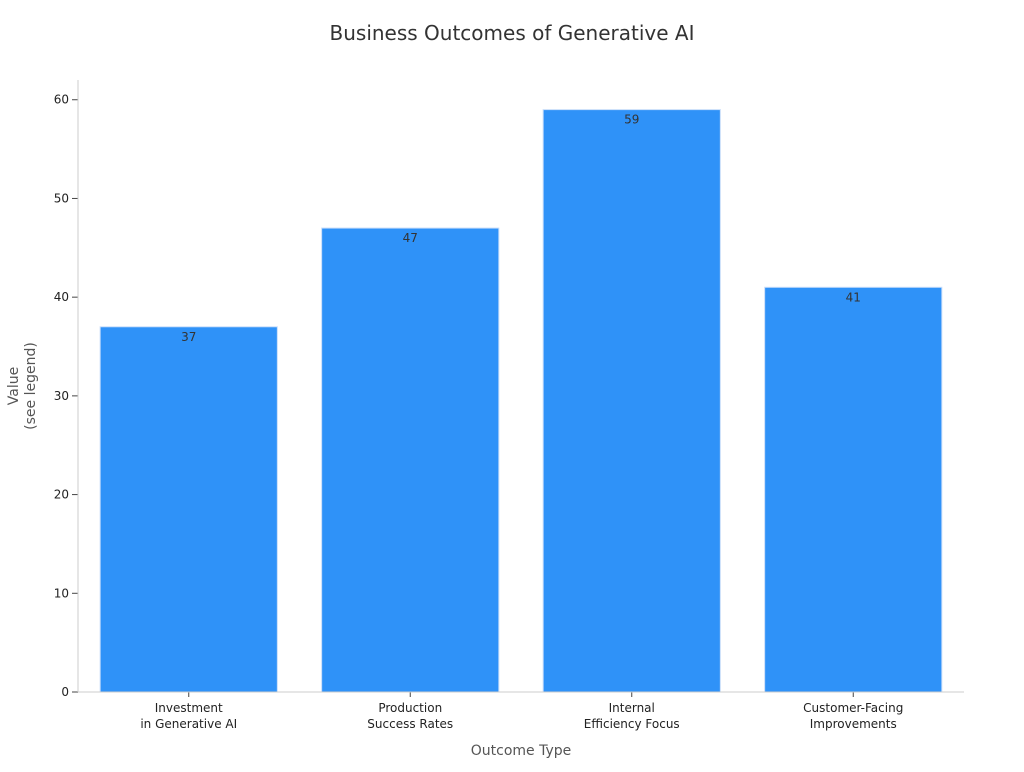  What do you see at coordinates (853, 297) in the screenshot?
I see `data-label: 41` at bounding box center [853, 297].